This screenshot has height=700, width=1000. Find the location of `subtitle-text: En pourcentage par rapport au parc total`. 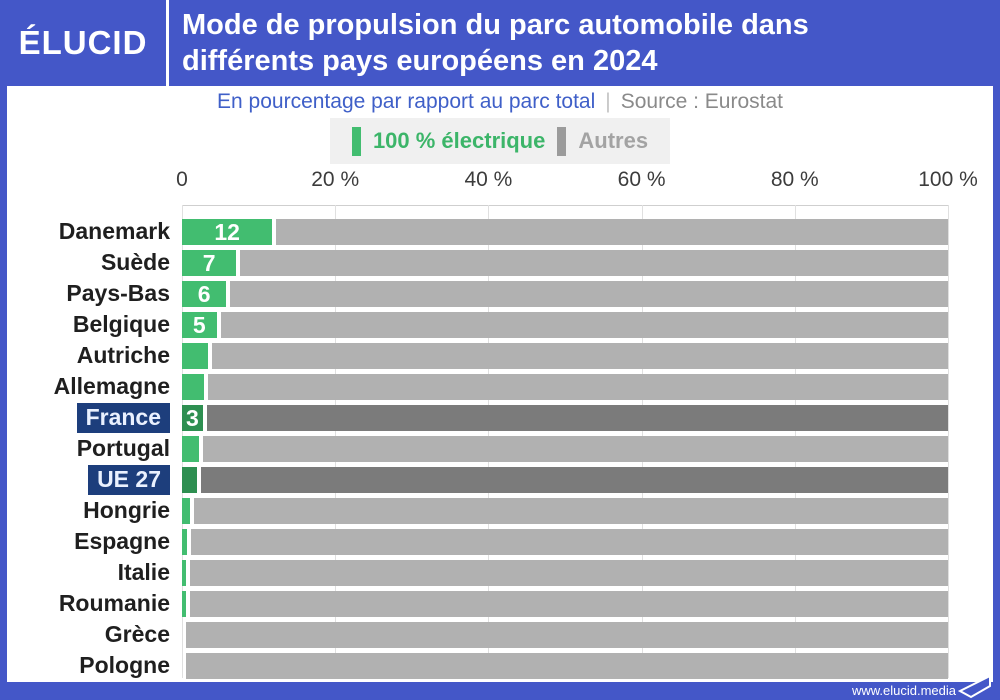

subtitle-text: En pourcentage par rapport au parc total is located at coordinates (406, 101).